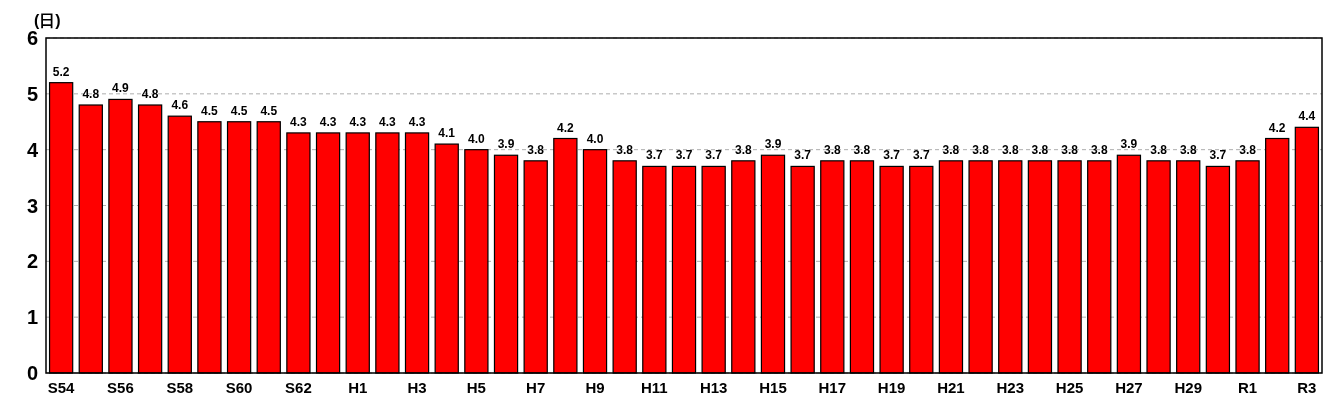 The height and width of the screenshot is (403, 1336). What do you see at coordinates (61, 387) in the screenshot?
I see `x-tick-label: S54` at bounding box center [61, 387].